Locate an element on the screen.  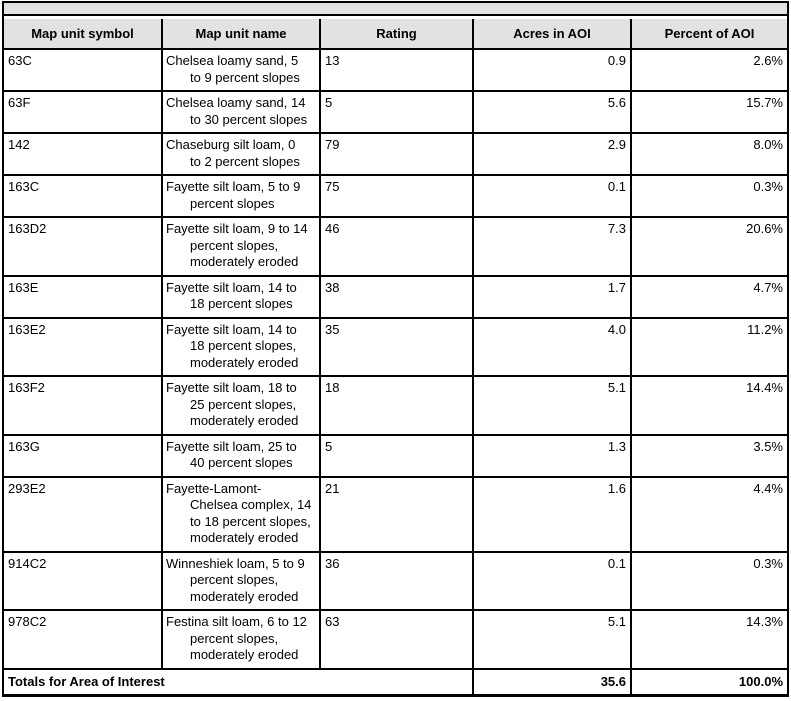
rating-cell: 21 is located at coordinates (396, 514).